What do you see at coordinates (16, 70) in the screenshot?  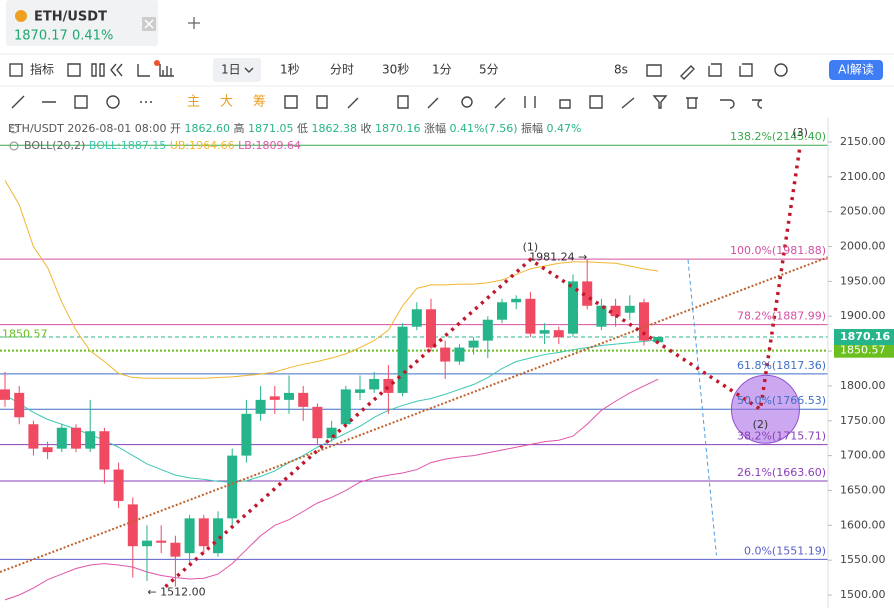 I see `indicator-icon` at bounding box center [16, 70].